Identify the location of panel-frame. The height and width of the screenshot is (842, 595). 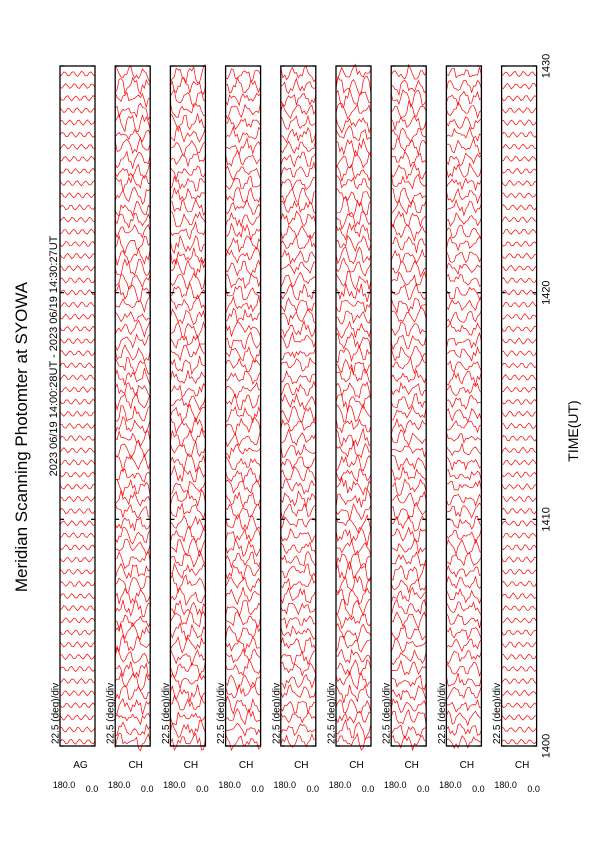
(353, 406).